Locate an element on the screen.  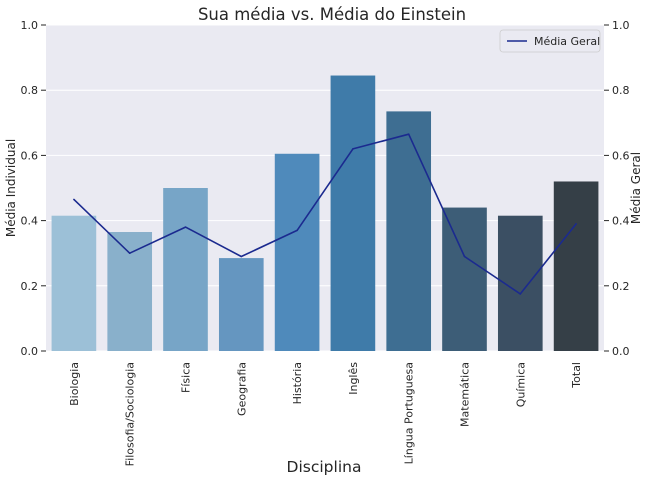
x-tick-label: História is located at coordinates (297, 383).